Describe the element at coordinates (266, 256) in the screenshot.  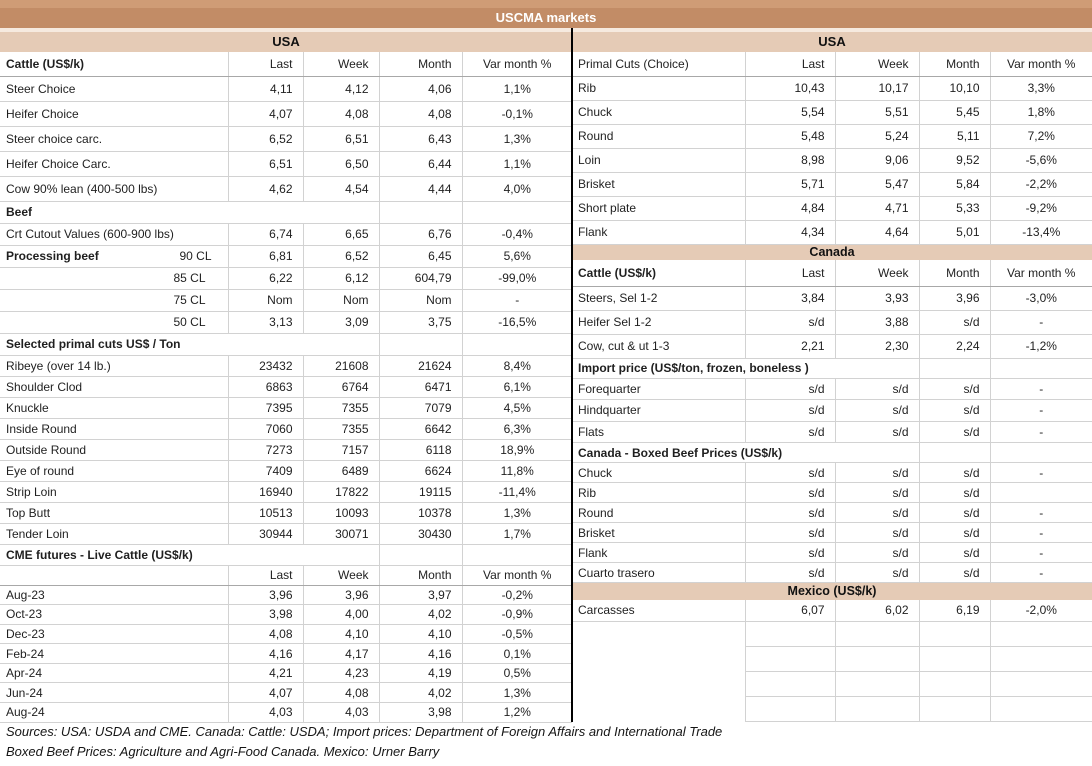
I see `value-cell: 6,81` at that location.